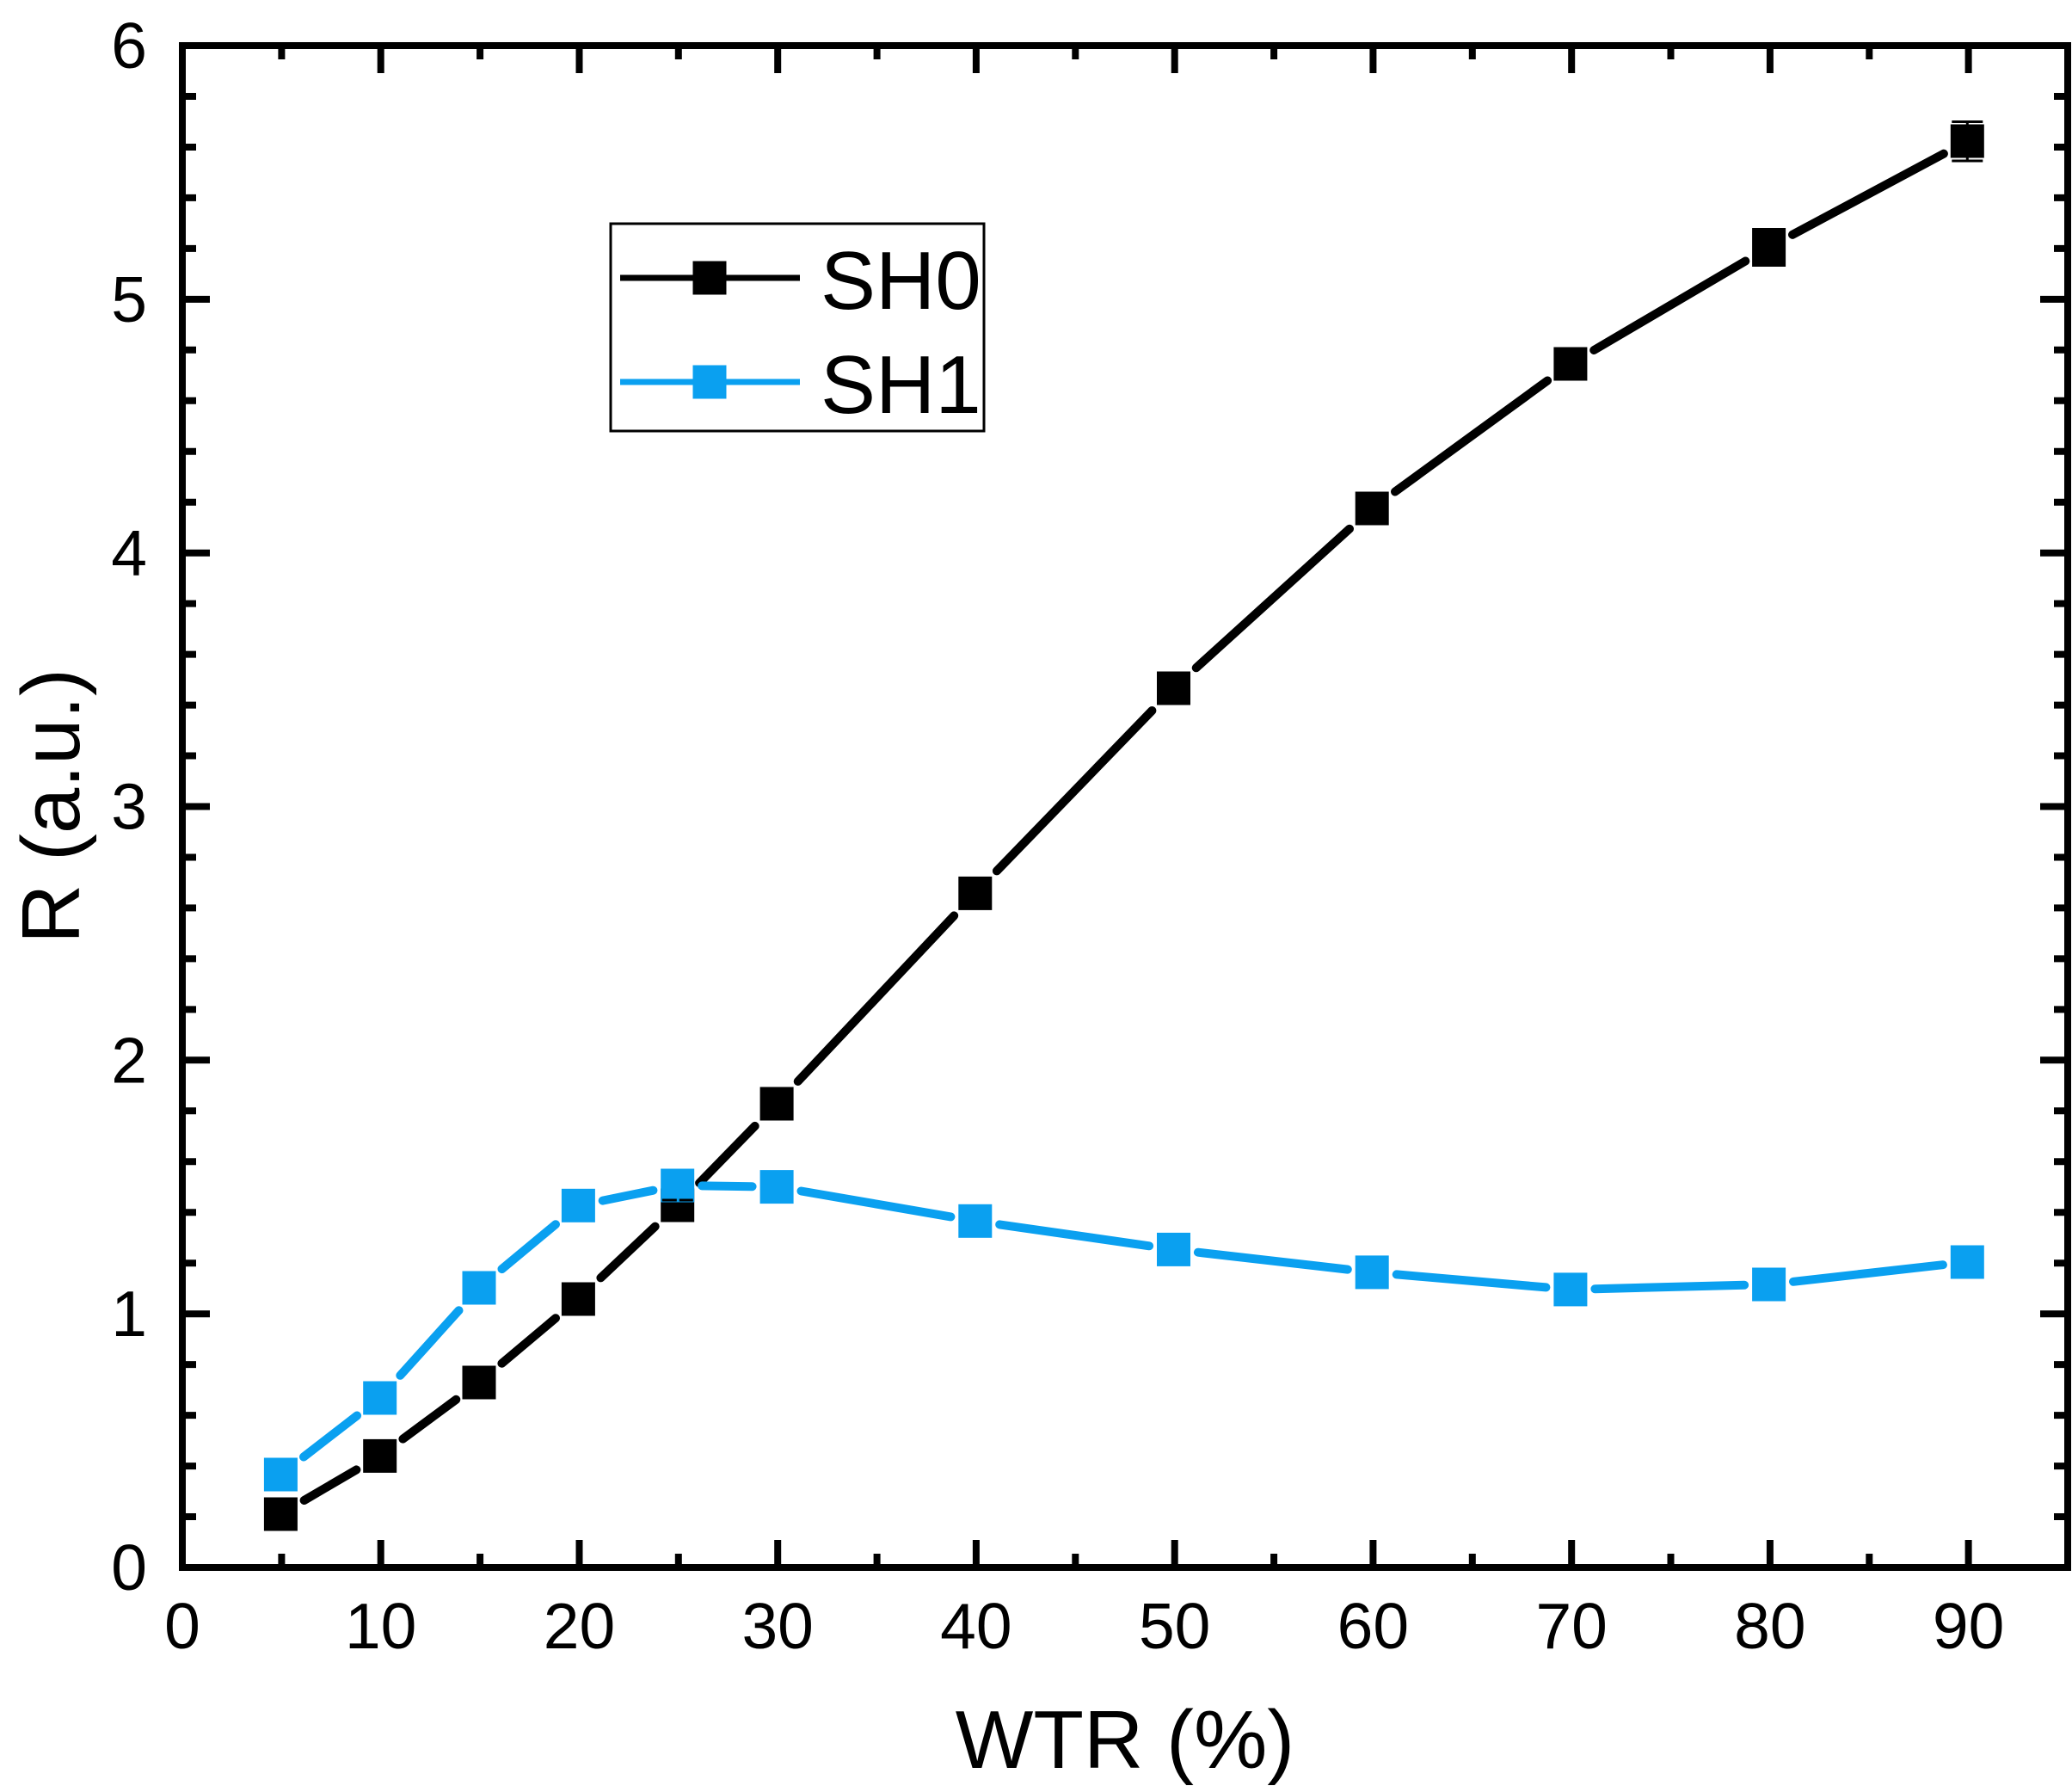 The width and height of the screenshot is (2072, 1792). I want to click on svg-text: 50, so click(1174, 1626).